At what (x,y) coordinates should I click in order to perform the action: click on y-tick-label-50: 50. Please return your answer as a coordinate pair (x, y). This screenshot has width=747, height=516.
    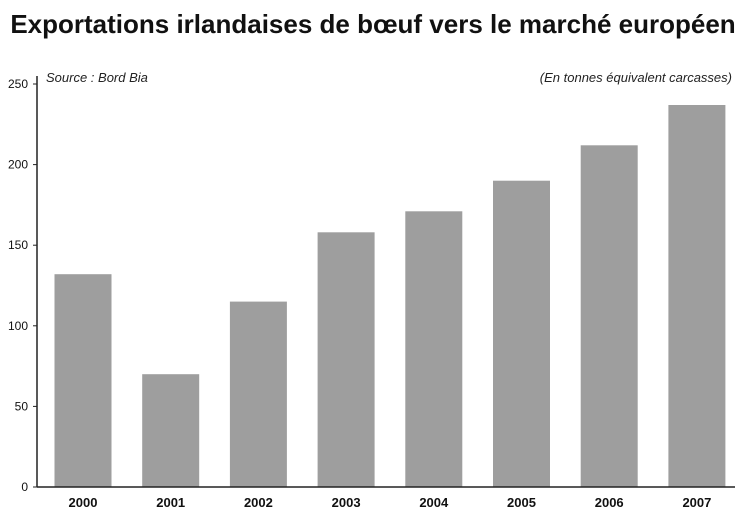
    Looking at the image, I should click on (22, 406).